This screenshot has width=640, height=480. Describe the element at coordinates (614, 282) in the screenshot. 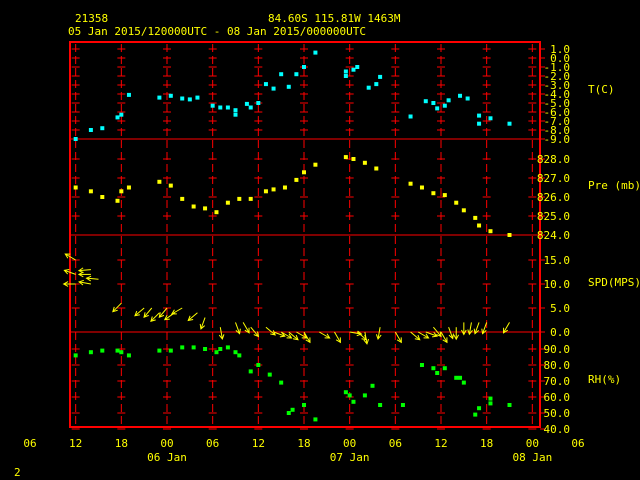

I see `wind-axis-label: SPD(MPS)` at that location.